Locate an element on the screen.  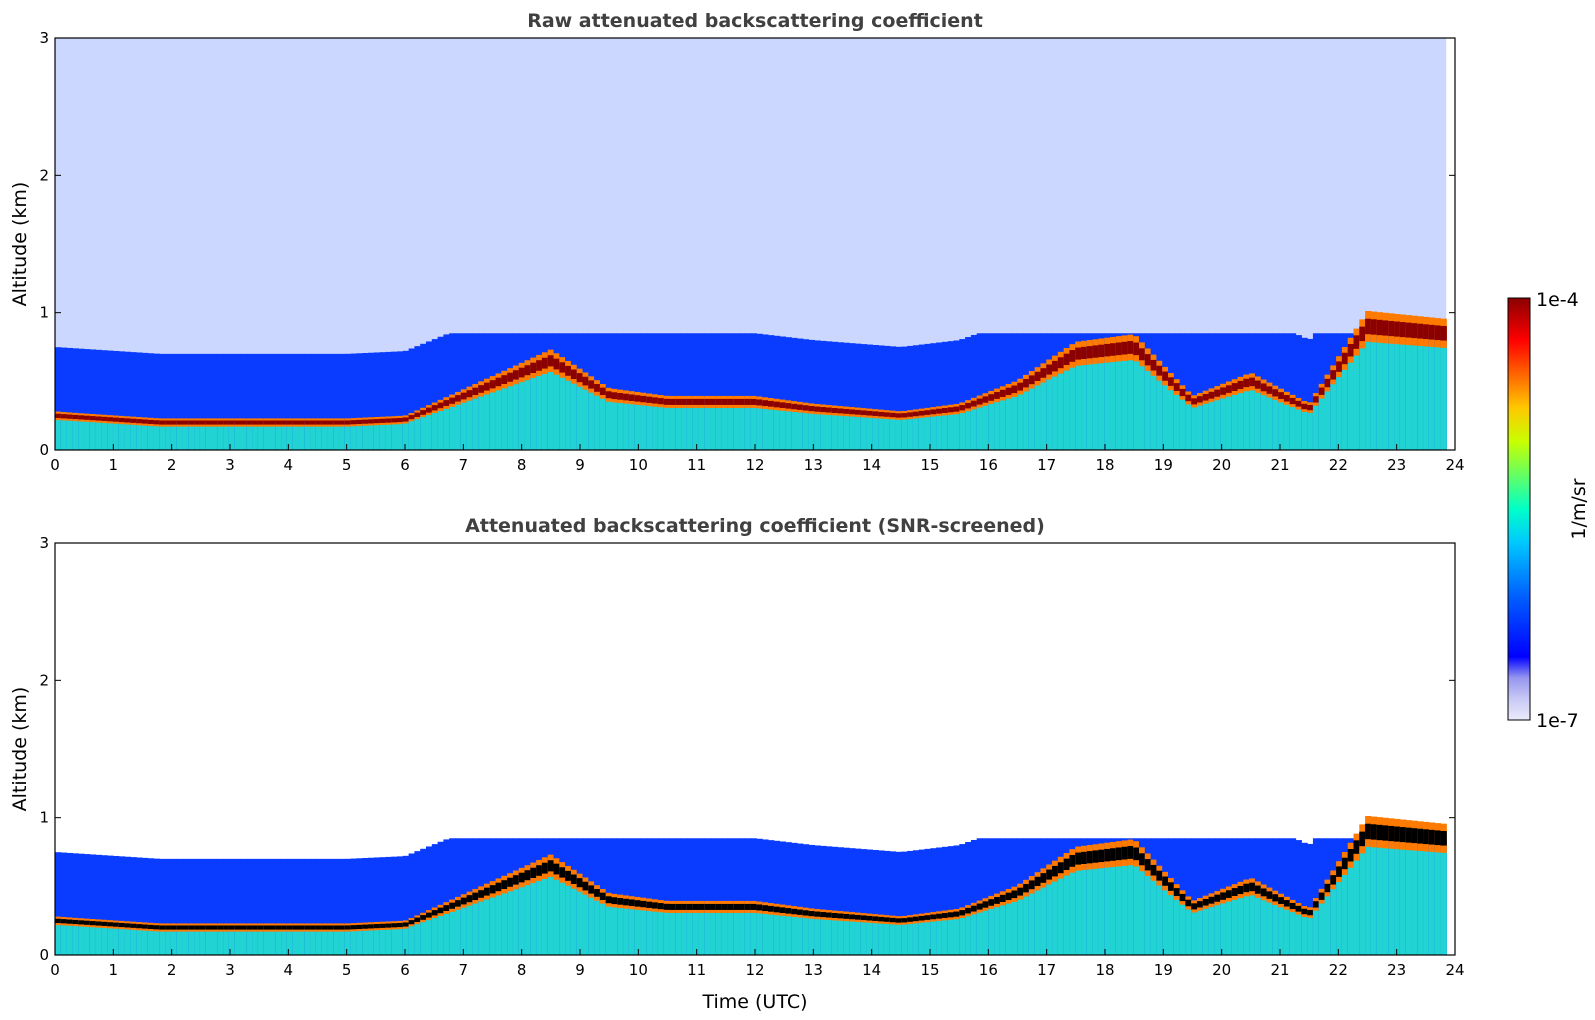
colorbar-gradient is located at coordinates (1519, 509).